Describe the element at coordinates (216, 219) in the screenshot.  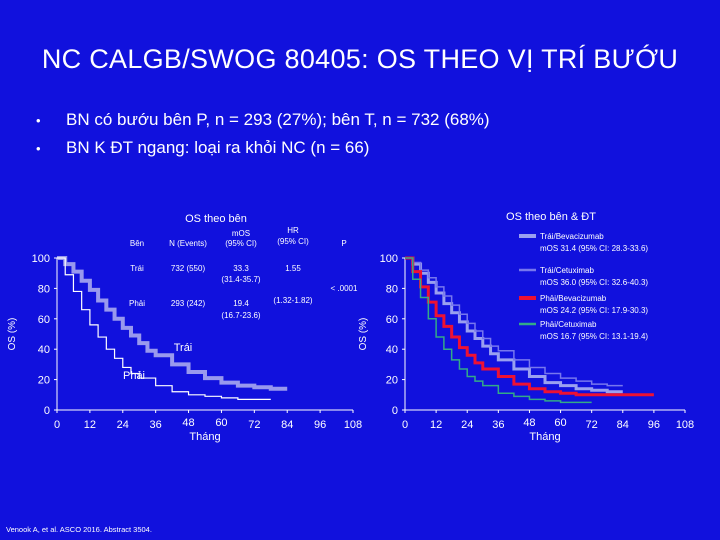
I see `chart-title: OS theo bên` at that location.